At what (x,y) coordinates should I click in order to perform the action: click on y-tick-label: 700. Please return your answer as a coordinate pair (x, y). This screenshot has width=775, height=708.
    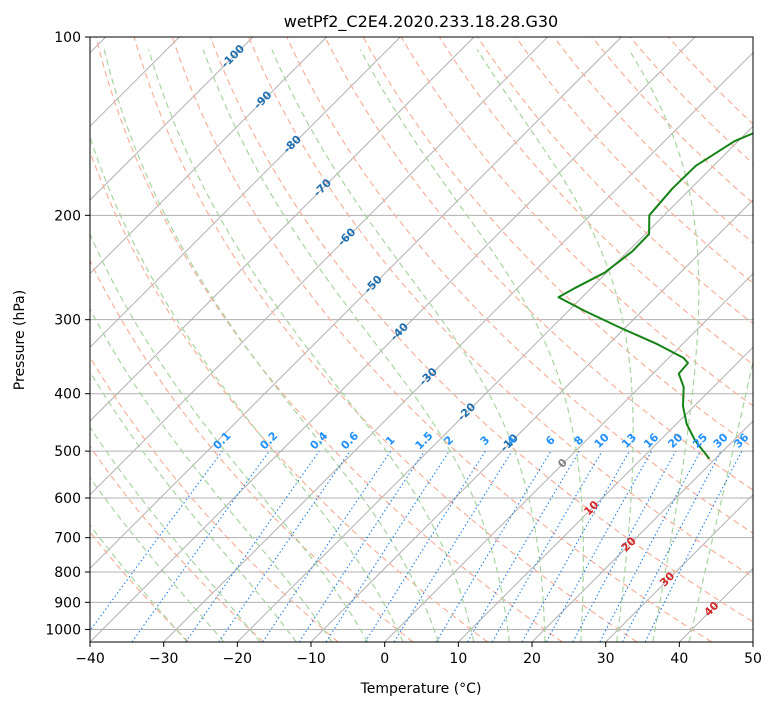
    Looking at the image, I should click on (67, 539).